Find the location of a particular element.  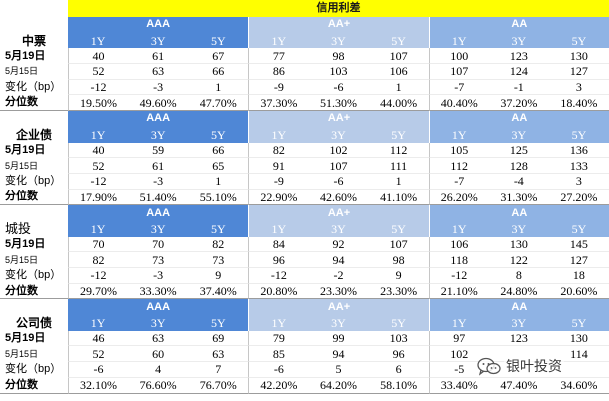

rating-header-aa-plus: AA+ is located at coordinates (338, 307).